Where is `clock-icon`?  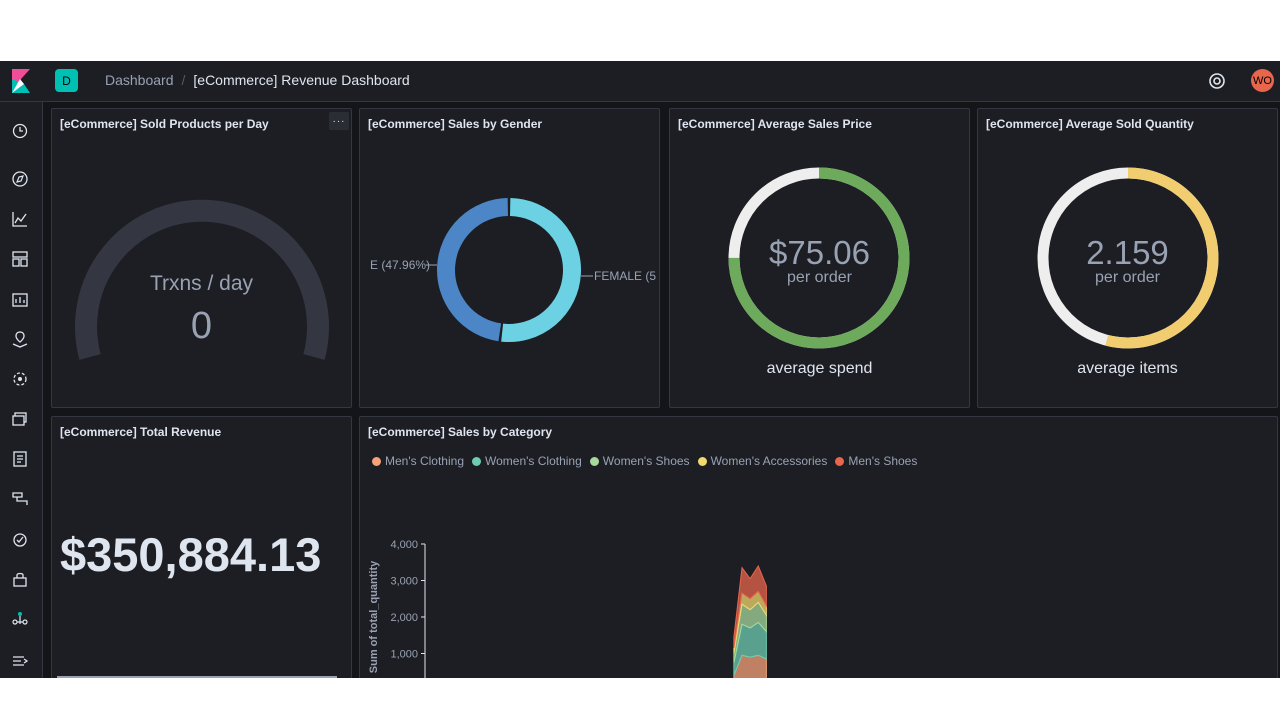
clock-icon is located at coordinates (20, 131).